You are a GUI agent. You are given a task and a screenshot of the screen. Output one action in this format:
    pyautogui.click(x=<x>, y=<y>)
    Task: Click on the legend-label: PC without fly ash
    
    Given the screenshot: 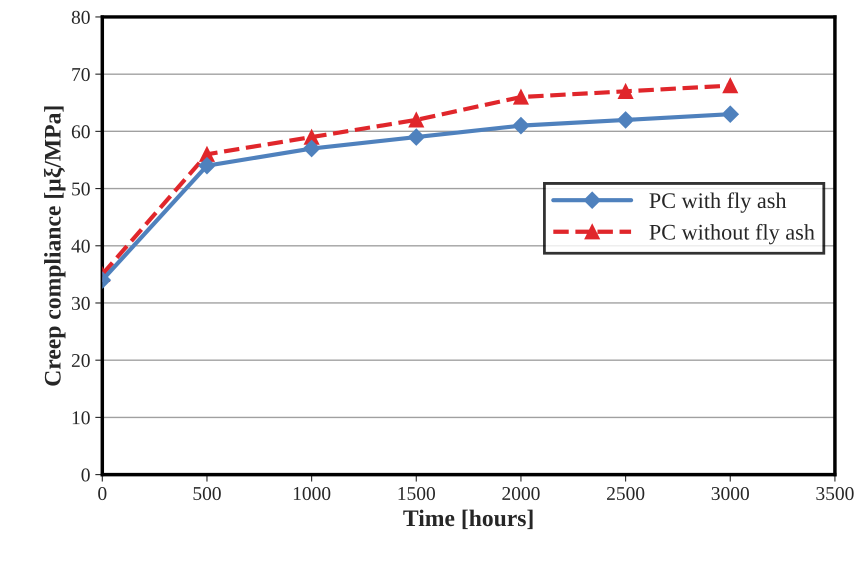 What is the action you would take?
    pyautogui.click(x=732, y=234)
    